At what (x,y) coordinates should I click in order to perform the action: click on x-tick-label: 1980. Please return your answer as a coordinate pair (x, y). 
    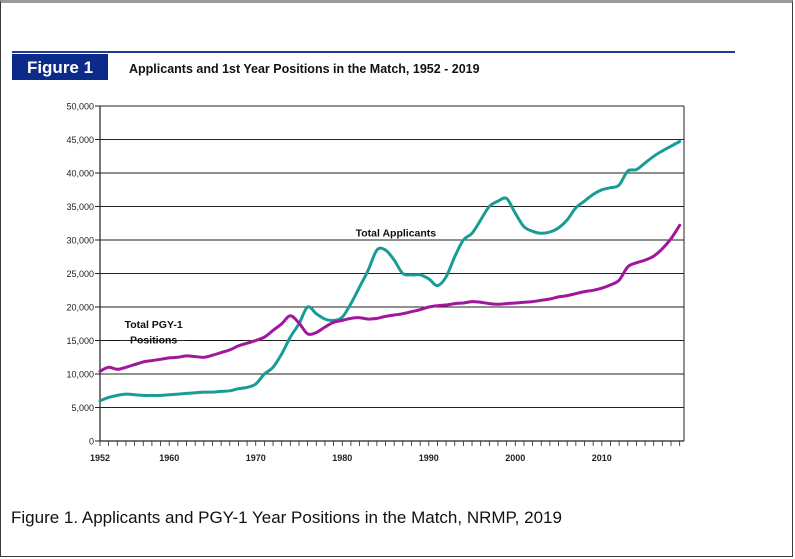
    Looking at the image, I should click on (342, 458).